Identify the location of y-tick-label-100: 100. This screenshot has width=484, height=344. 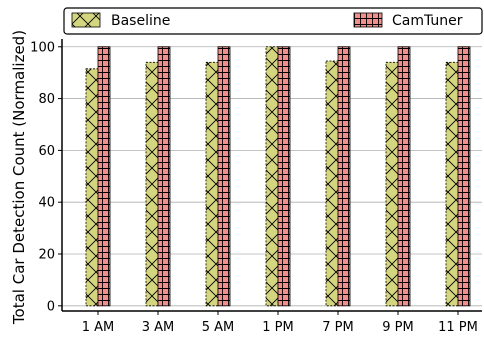
(42, 47).